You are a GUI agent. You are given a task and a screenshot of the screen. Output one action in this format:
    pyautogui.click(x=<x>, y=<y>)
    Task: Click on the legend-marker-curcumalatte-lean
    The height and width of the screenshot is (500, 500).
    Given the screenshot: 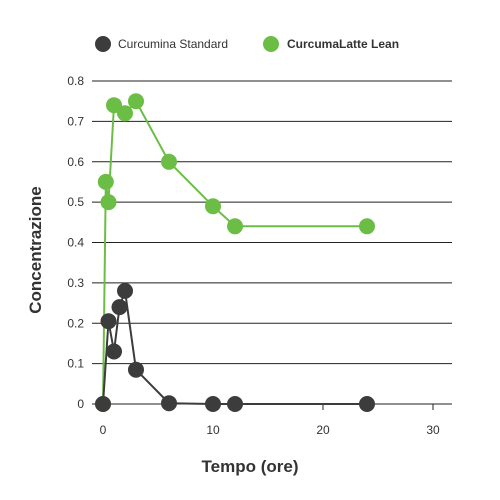 What is the action you would take?
    pyautogui.click(x=271, y=44)
    